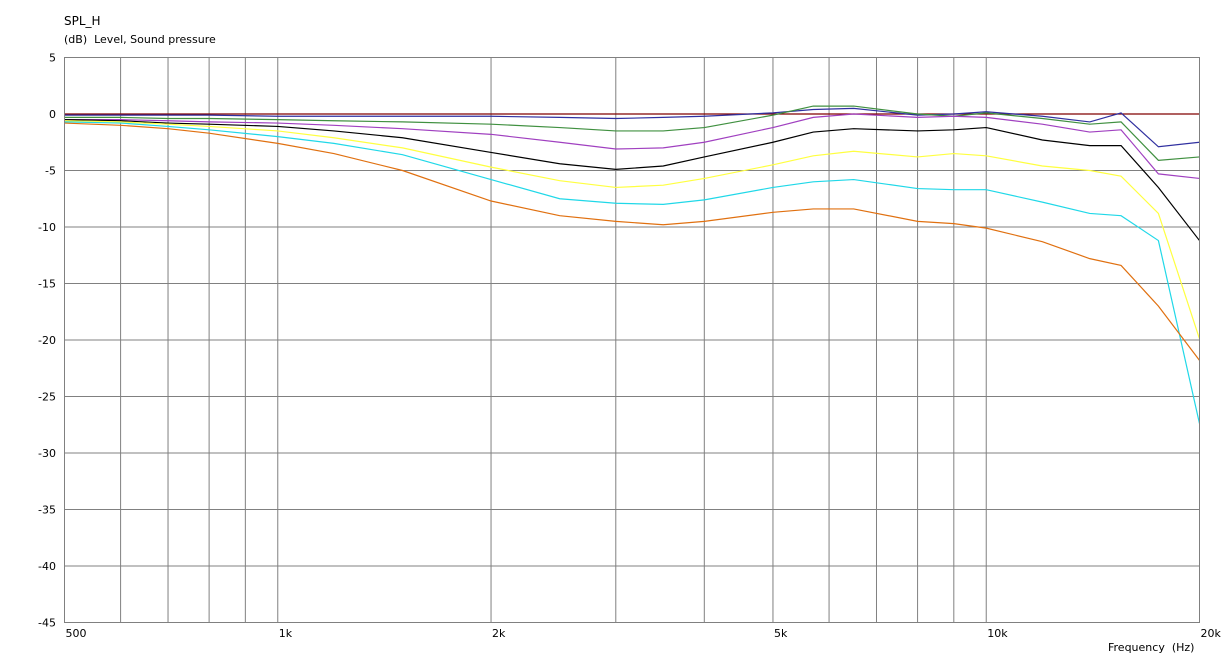  Describe the element at coordinates (52, 58) in the screenshot. I see `y-tick-label: 5` at that location.